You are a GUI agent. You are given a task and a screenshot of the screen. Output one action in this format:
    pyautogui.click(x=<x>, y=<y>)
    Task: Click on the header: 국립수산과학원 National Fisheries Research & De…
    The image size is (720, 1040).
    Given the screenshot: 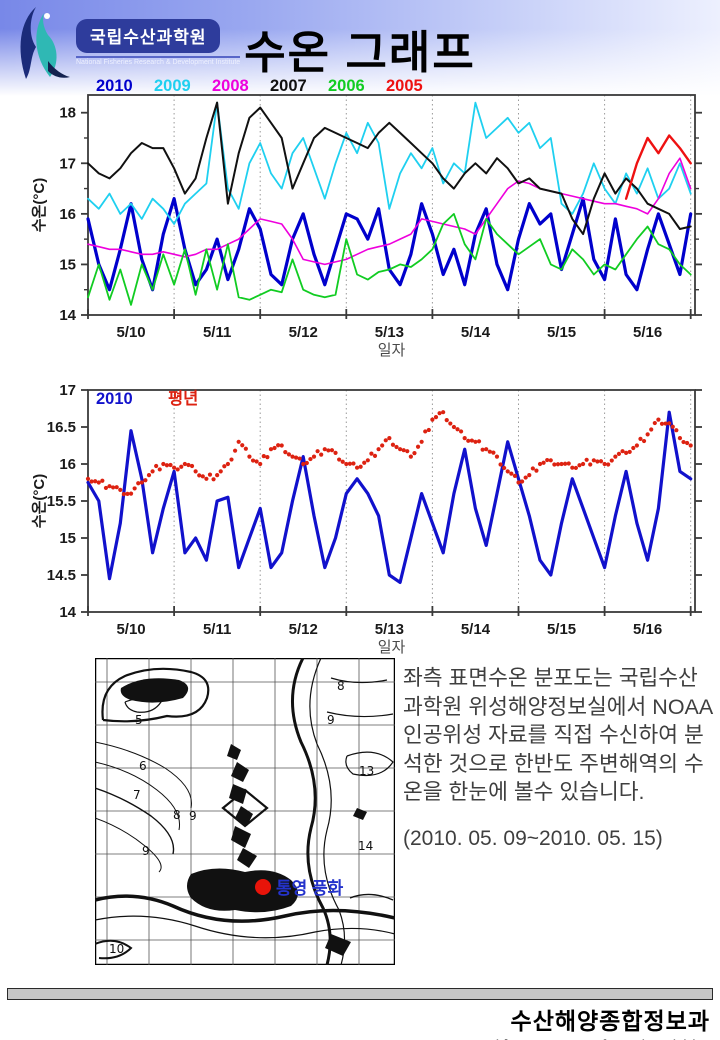 What is the action you would take?
    pyautogui.click(x=360, y=48)
    